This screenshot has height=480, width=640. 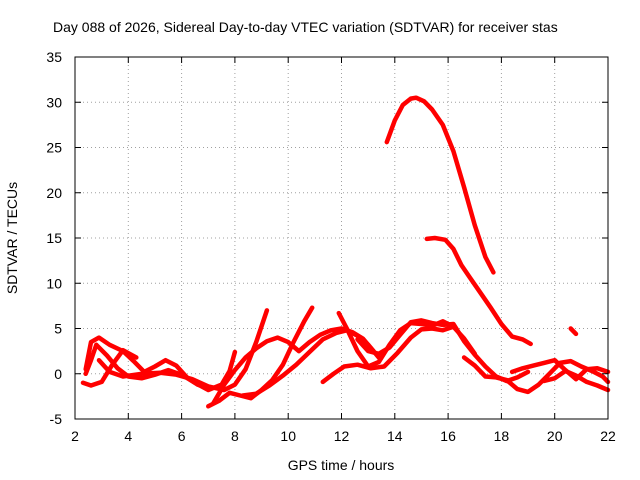 What do you see at coordinates (608, 436) in the screenshot?
I see `x-tick-label: 22` at bounding box center [608, 436].